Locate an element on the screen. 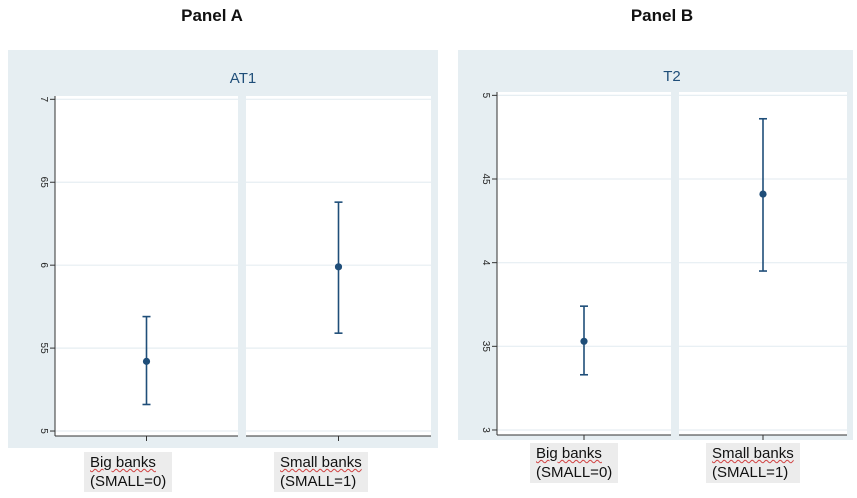  panel-b-y-tick-label-0: 3 is located at coordinates (485, 430).